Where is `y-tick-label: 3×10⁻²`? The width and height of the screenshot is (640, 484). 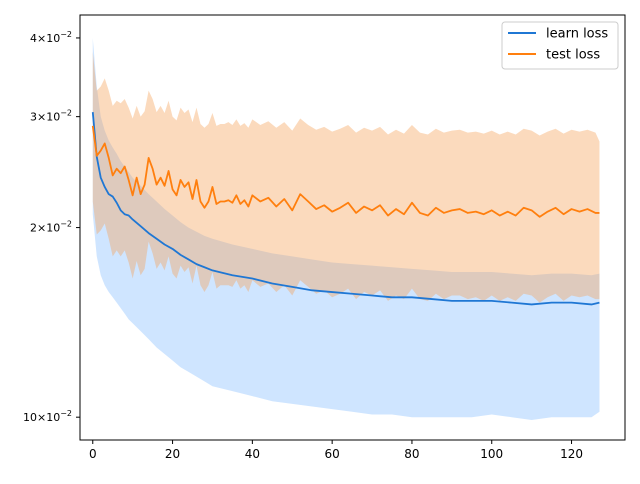
y-tick-label: 3×10⁻² is located at coordinates (51, 116).